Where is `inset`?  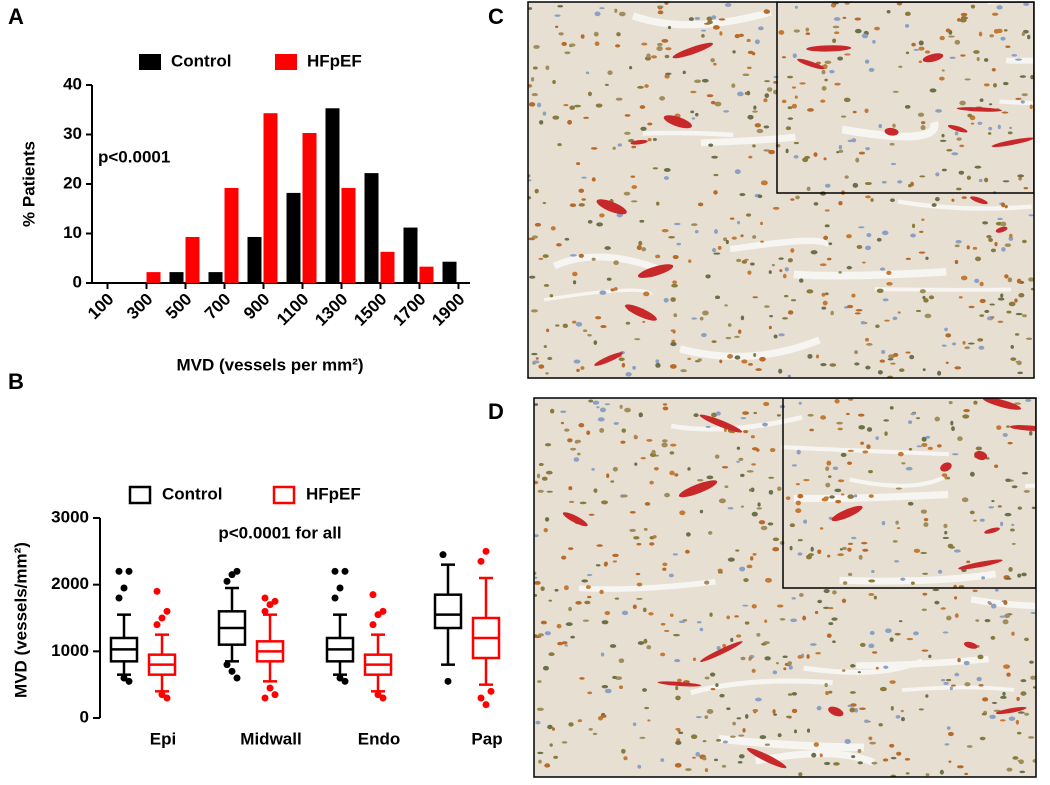 inset is located at coordinates (905, 98).